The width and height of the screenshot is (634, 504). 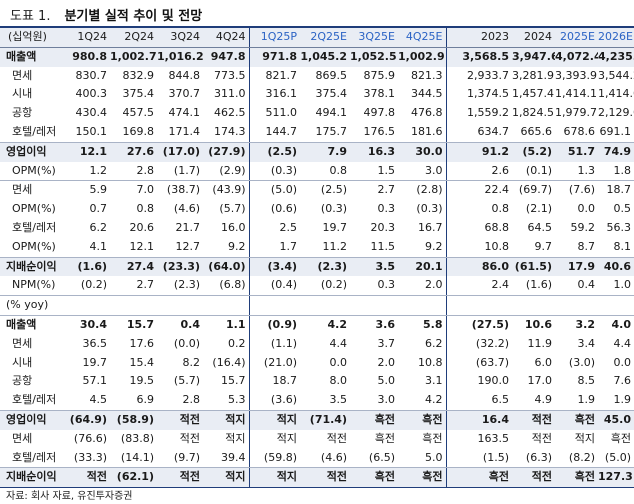 What do you see at coordinates (33, 286) in the screenshot?
I see `row-label: NPM(%)` at bounding box center [33, 286].